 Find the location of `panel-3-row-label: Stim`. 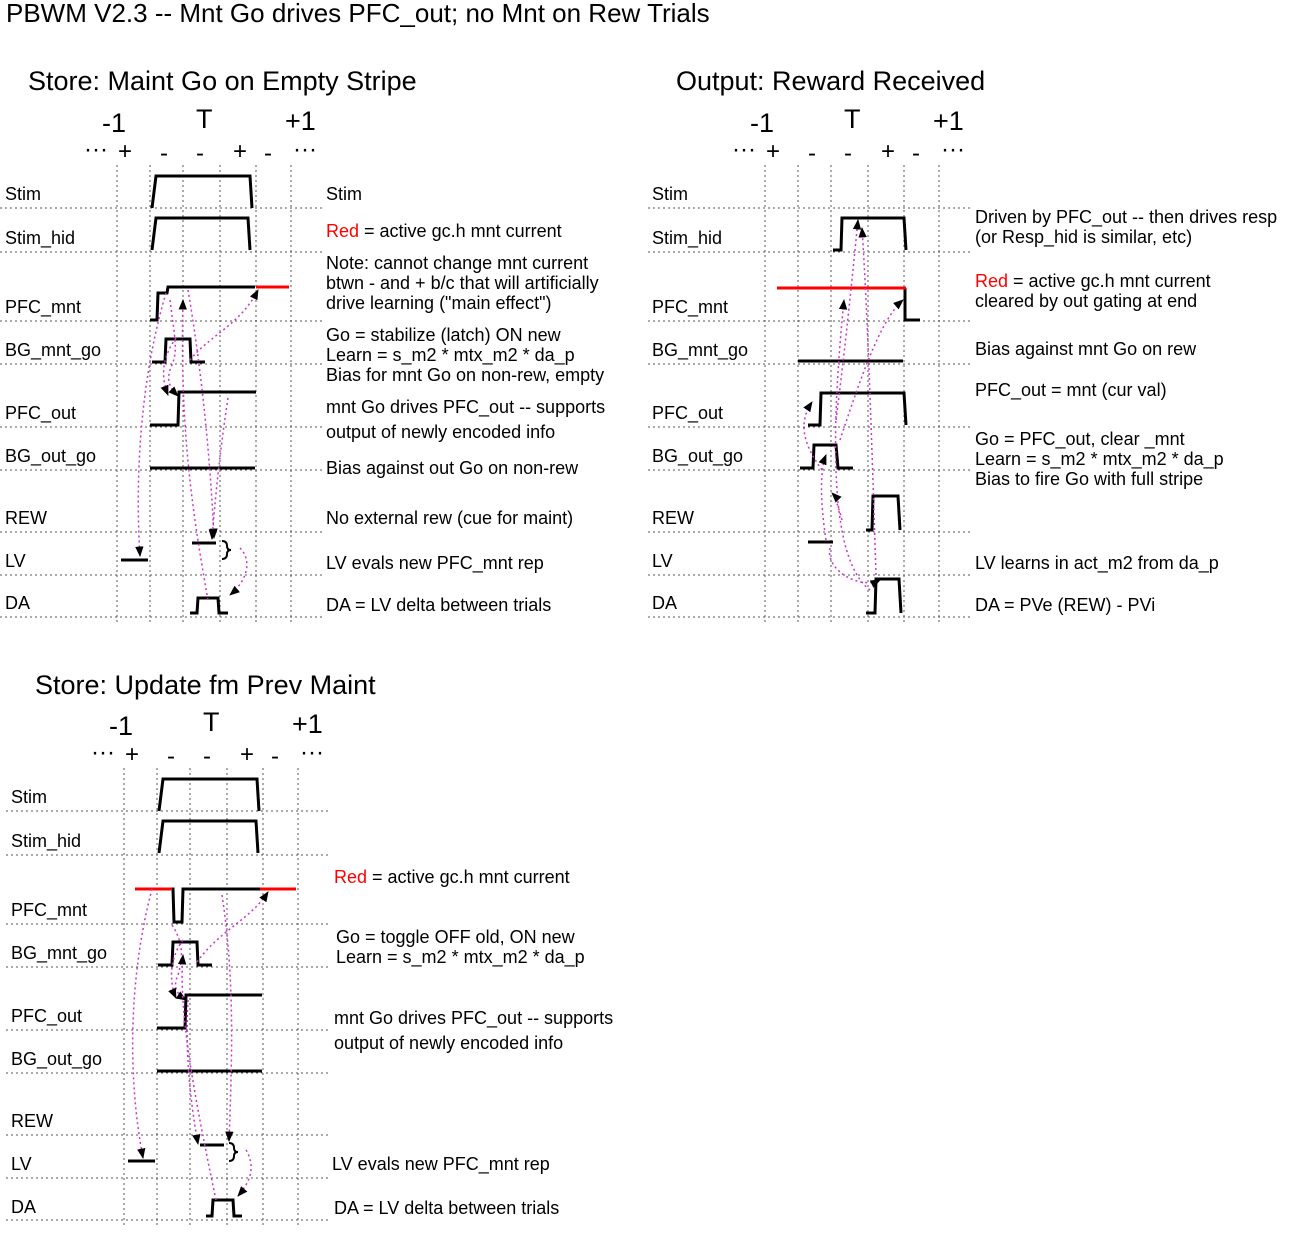

panel-3-row-label: Stim is located at coordinates (29, 797).